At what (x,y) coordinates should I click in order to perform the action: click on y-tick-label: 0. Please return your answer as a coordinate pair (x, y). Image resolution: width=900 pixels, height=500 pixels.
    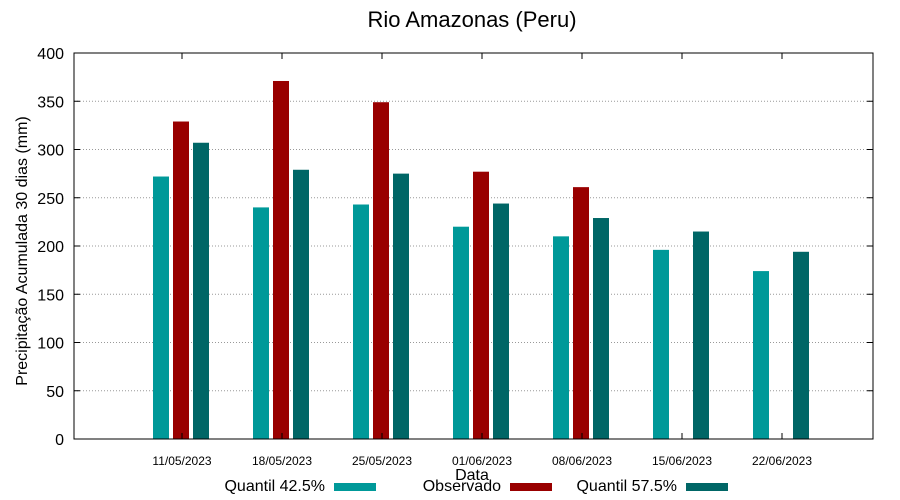
    Looking at the image, I should click on (59, 440).